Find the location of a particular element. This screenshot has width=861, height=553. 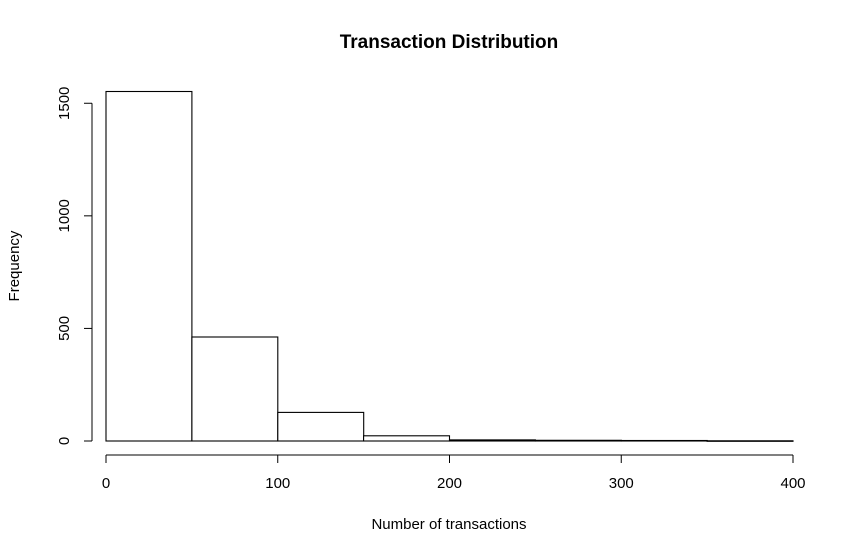

y-tick-label: 1000 is located at coordinates (64, 215).